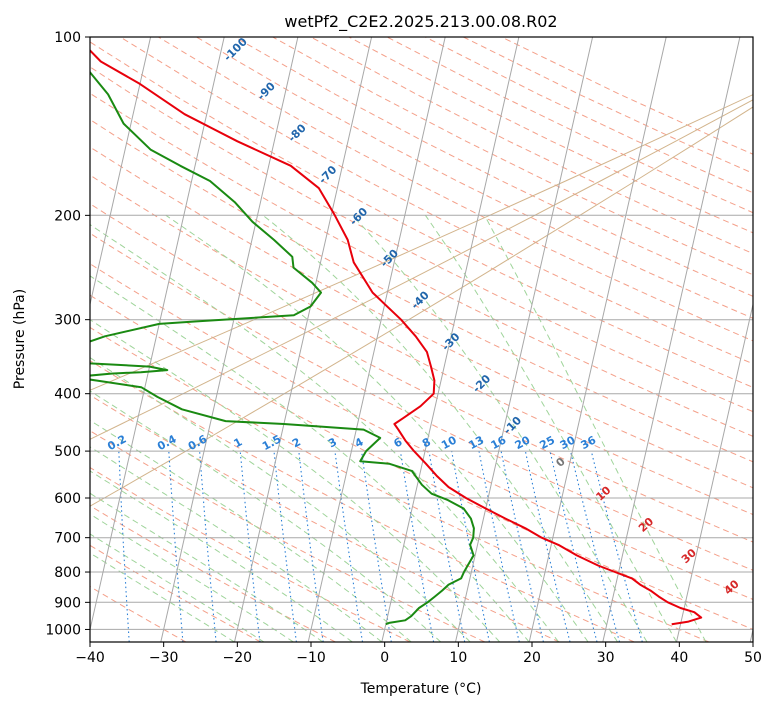  I want to click on x-axis-label: Temperature (°C), so click(421, 689).